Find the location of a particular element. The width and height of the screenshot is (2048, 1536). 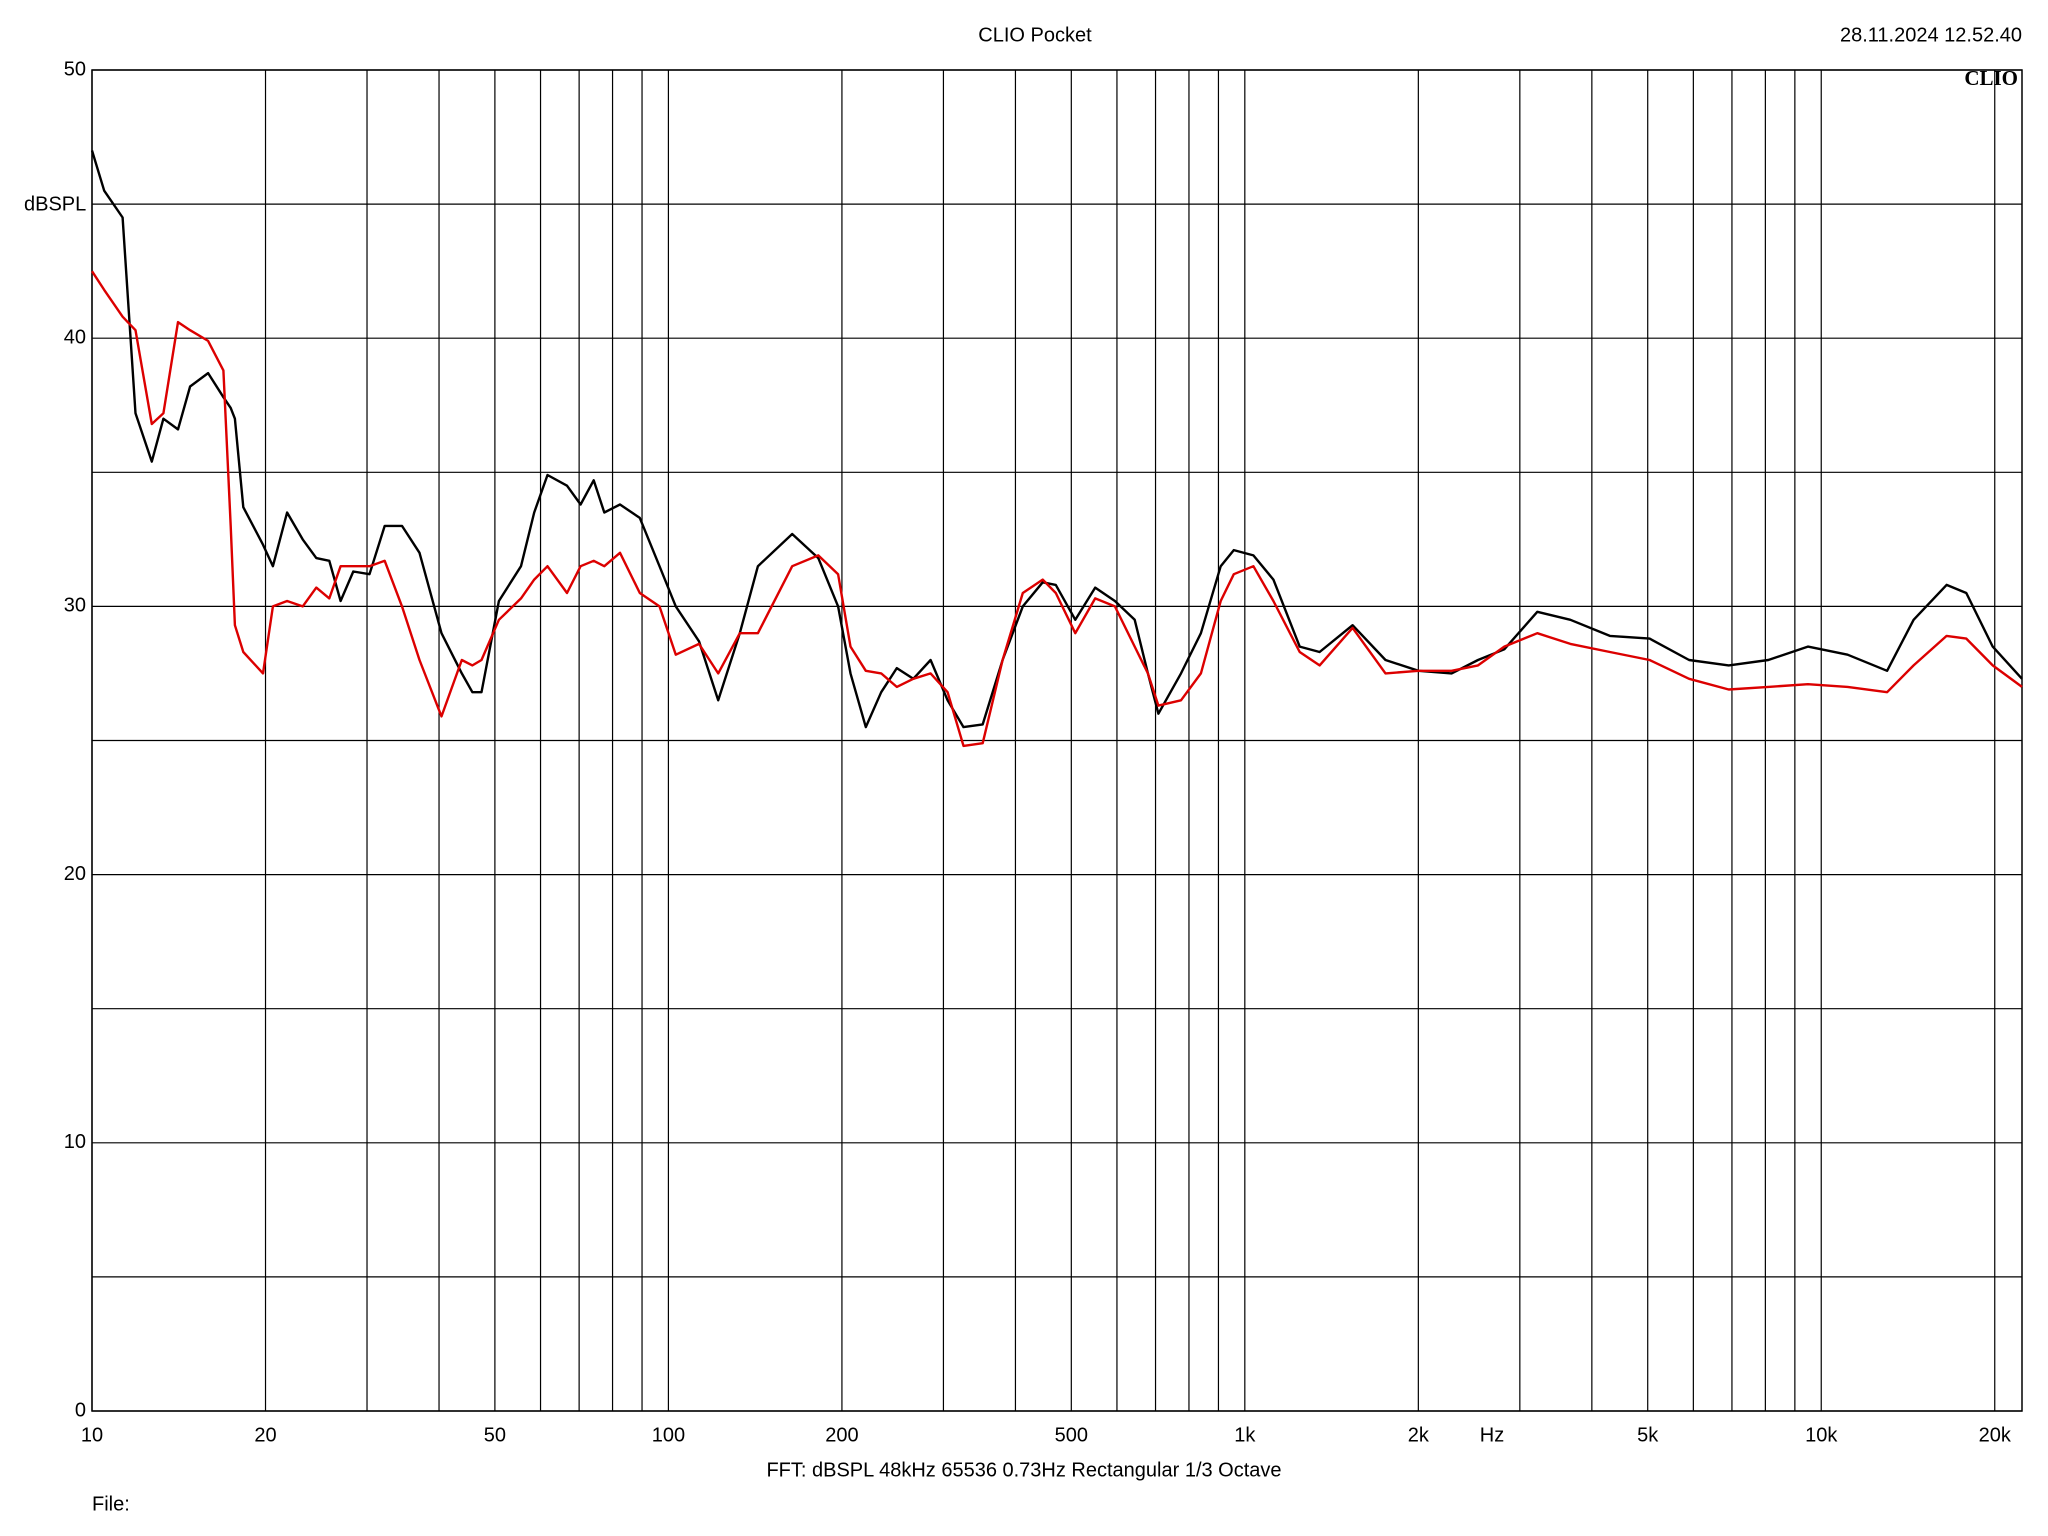

x-tick-label: 5k is located at coordinates (1648, 1435).